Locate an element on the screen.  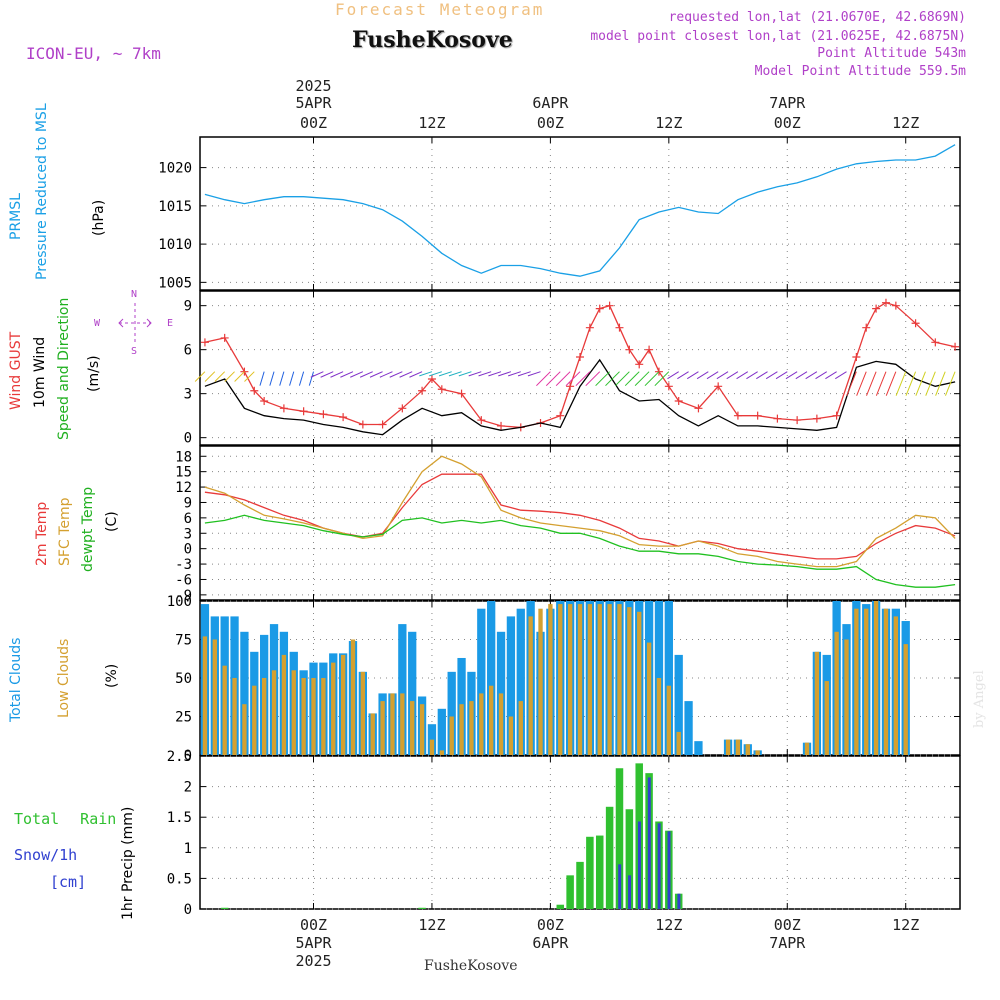
compass-s: S is located at coordinates (134, 351).